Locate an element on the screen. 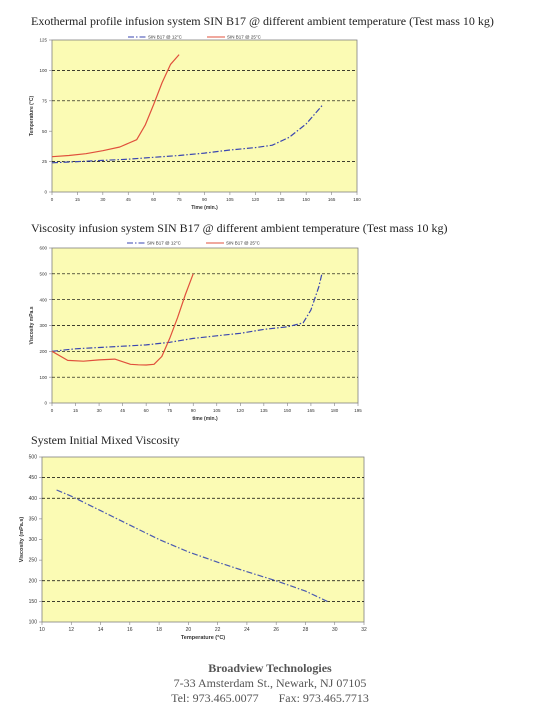 The width and height of the screenshot is (540, 720). y-tick-label: 600 is located at coordinates (43, 248).